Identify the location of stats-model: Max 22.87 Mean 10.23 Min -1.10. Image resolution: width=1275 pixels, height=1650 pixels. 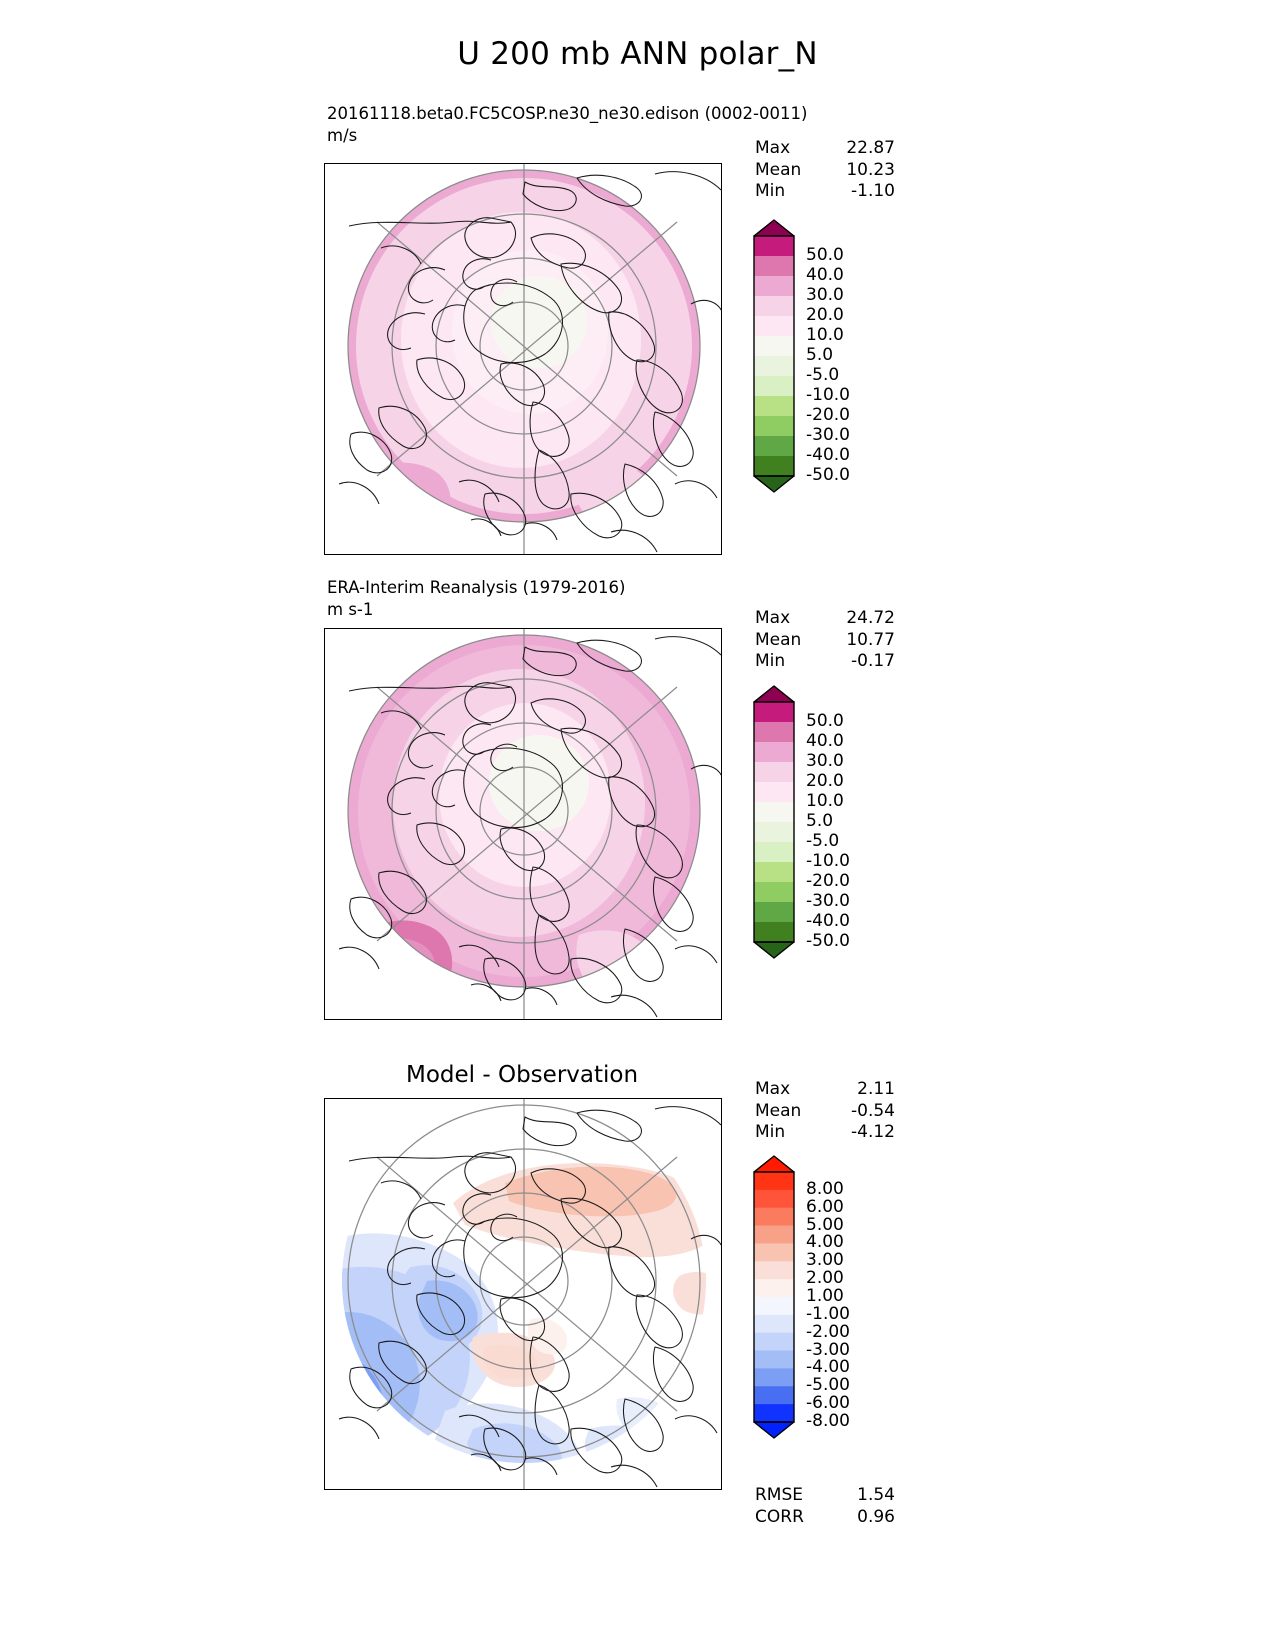
(825, 170).